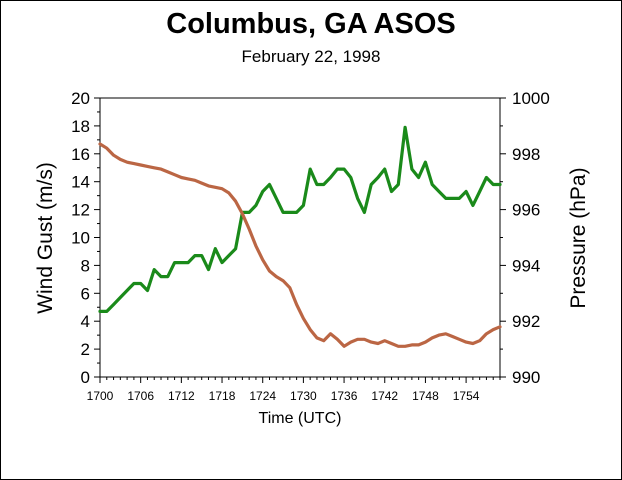  Describe the element at coordinates (262, 396) in the screenshot. I see `x-tick-label: 1724` at that location.